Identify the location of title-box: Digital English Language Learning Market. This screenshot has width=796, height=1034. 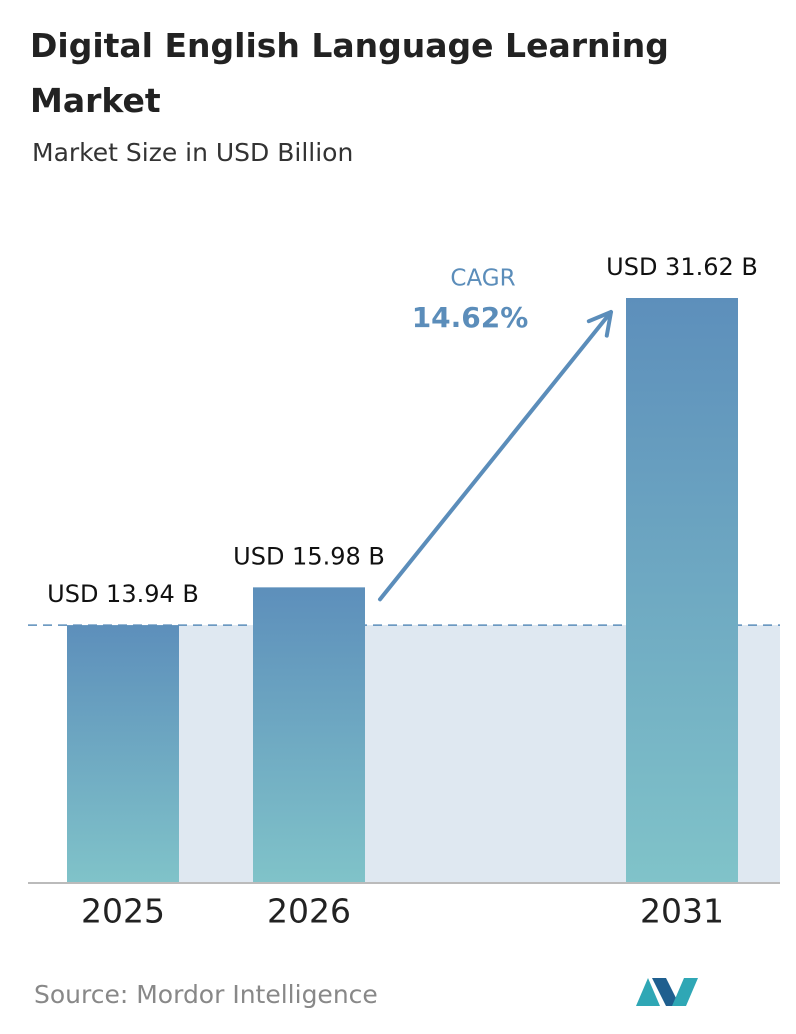
(349, 73).